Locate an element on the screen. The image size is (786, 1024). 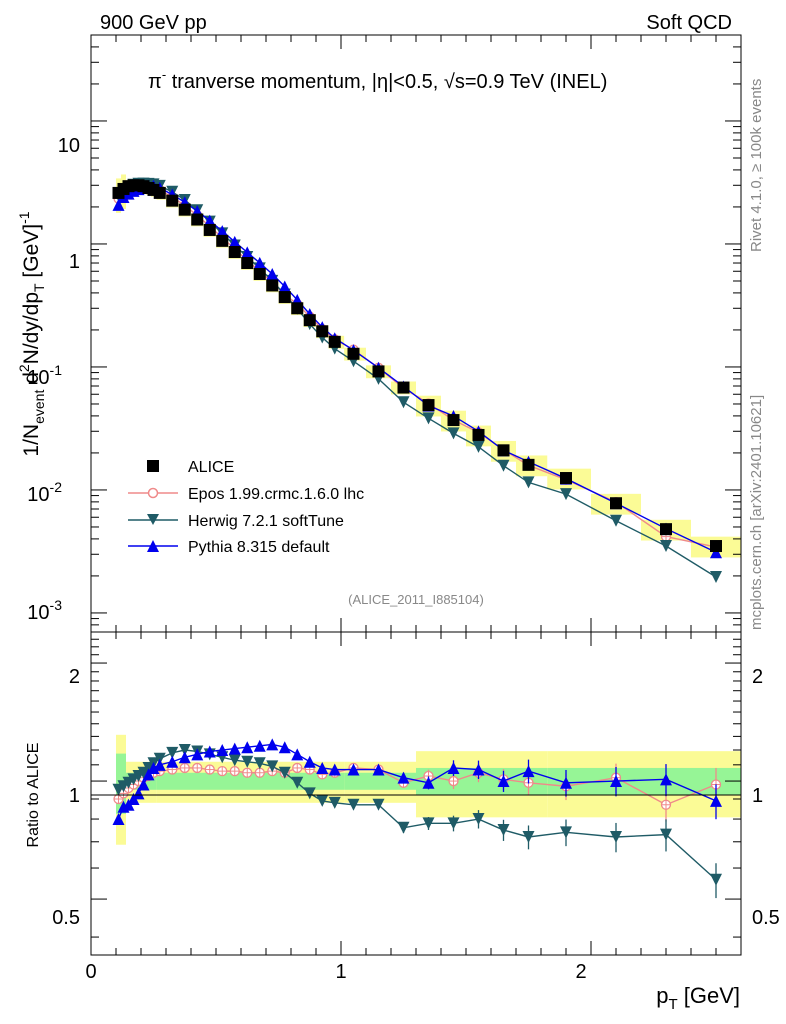
header-left-label: 900 GeV pp is located at coordinates (153, 23).